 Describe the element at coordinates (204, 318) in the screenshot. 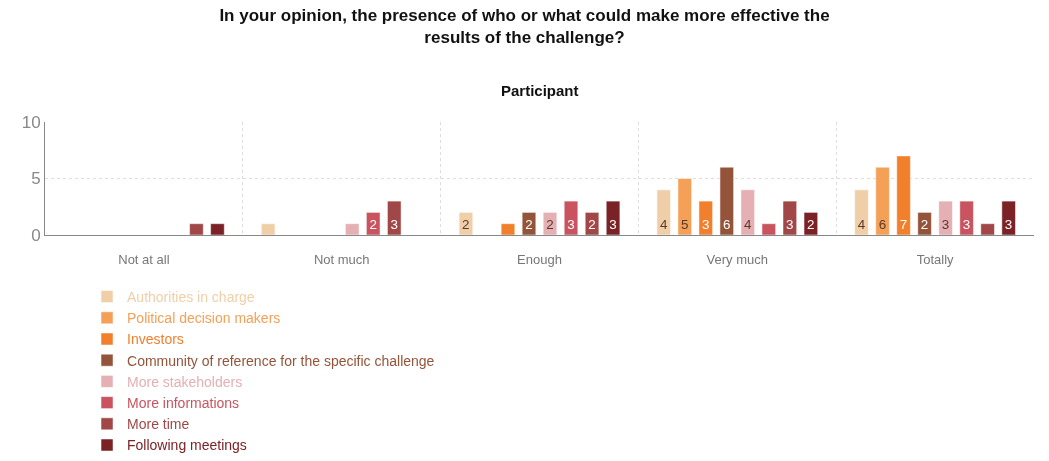

I see `legend-label: Political decision makers` at that location.